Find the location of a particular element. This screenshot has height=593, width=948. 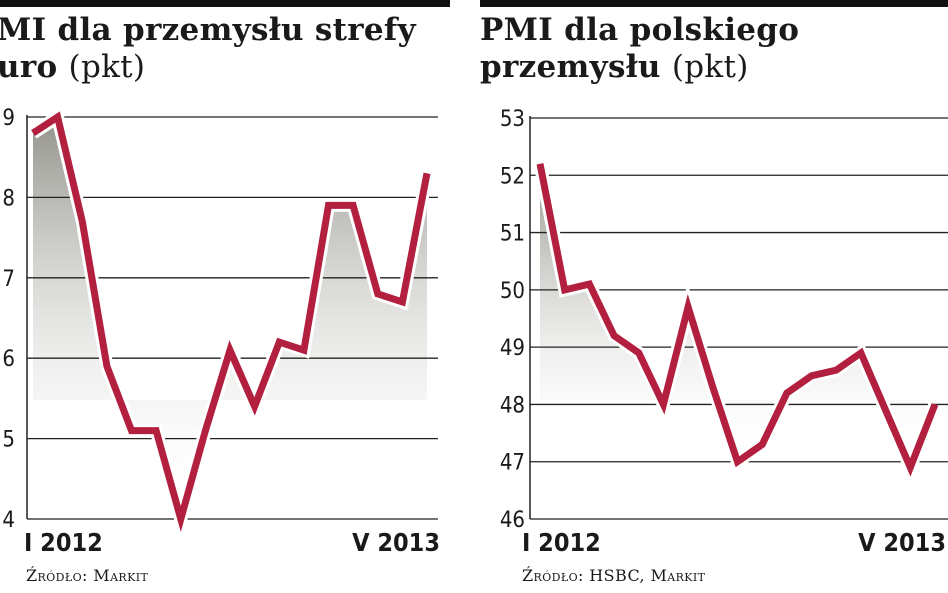

title-line-2: uro is located at coordinates (29, 66).